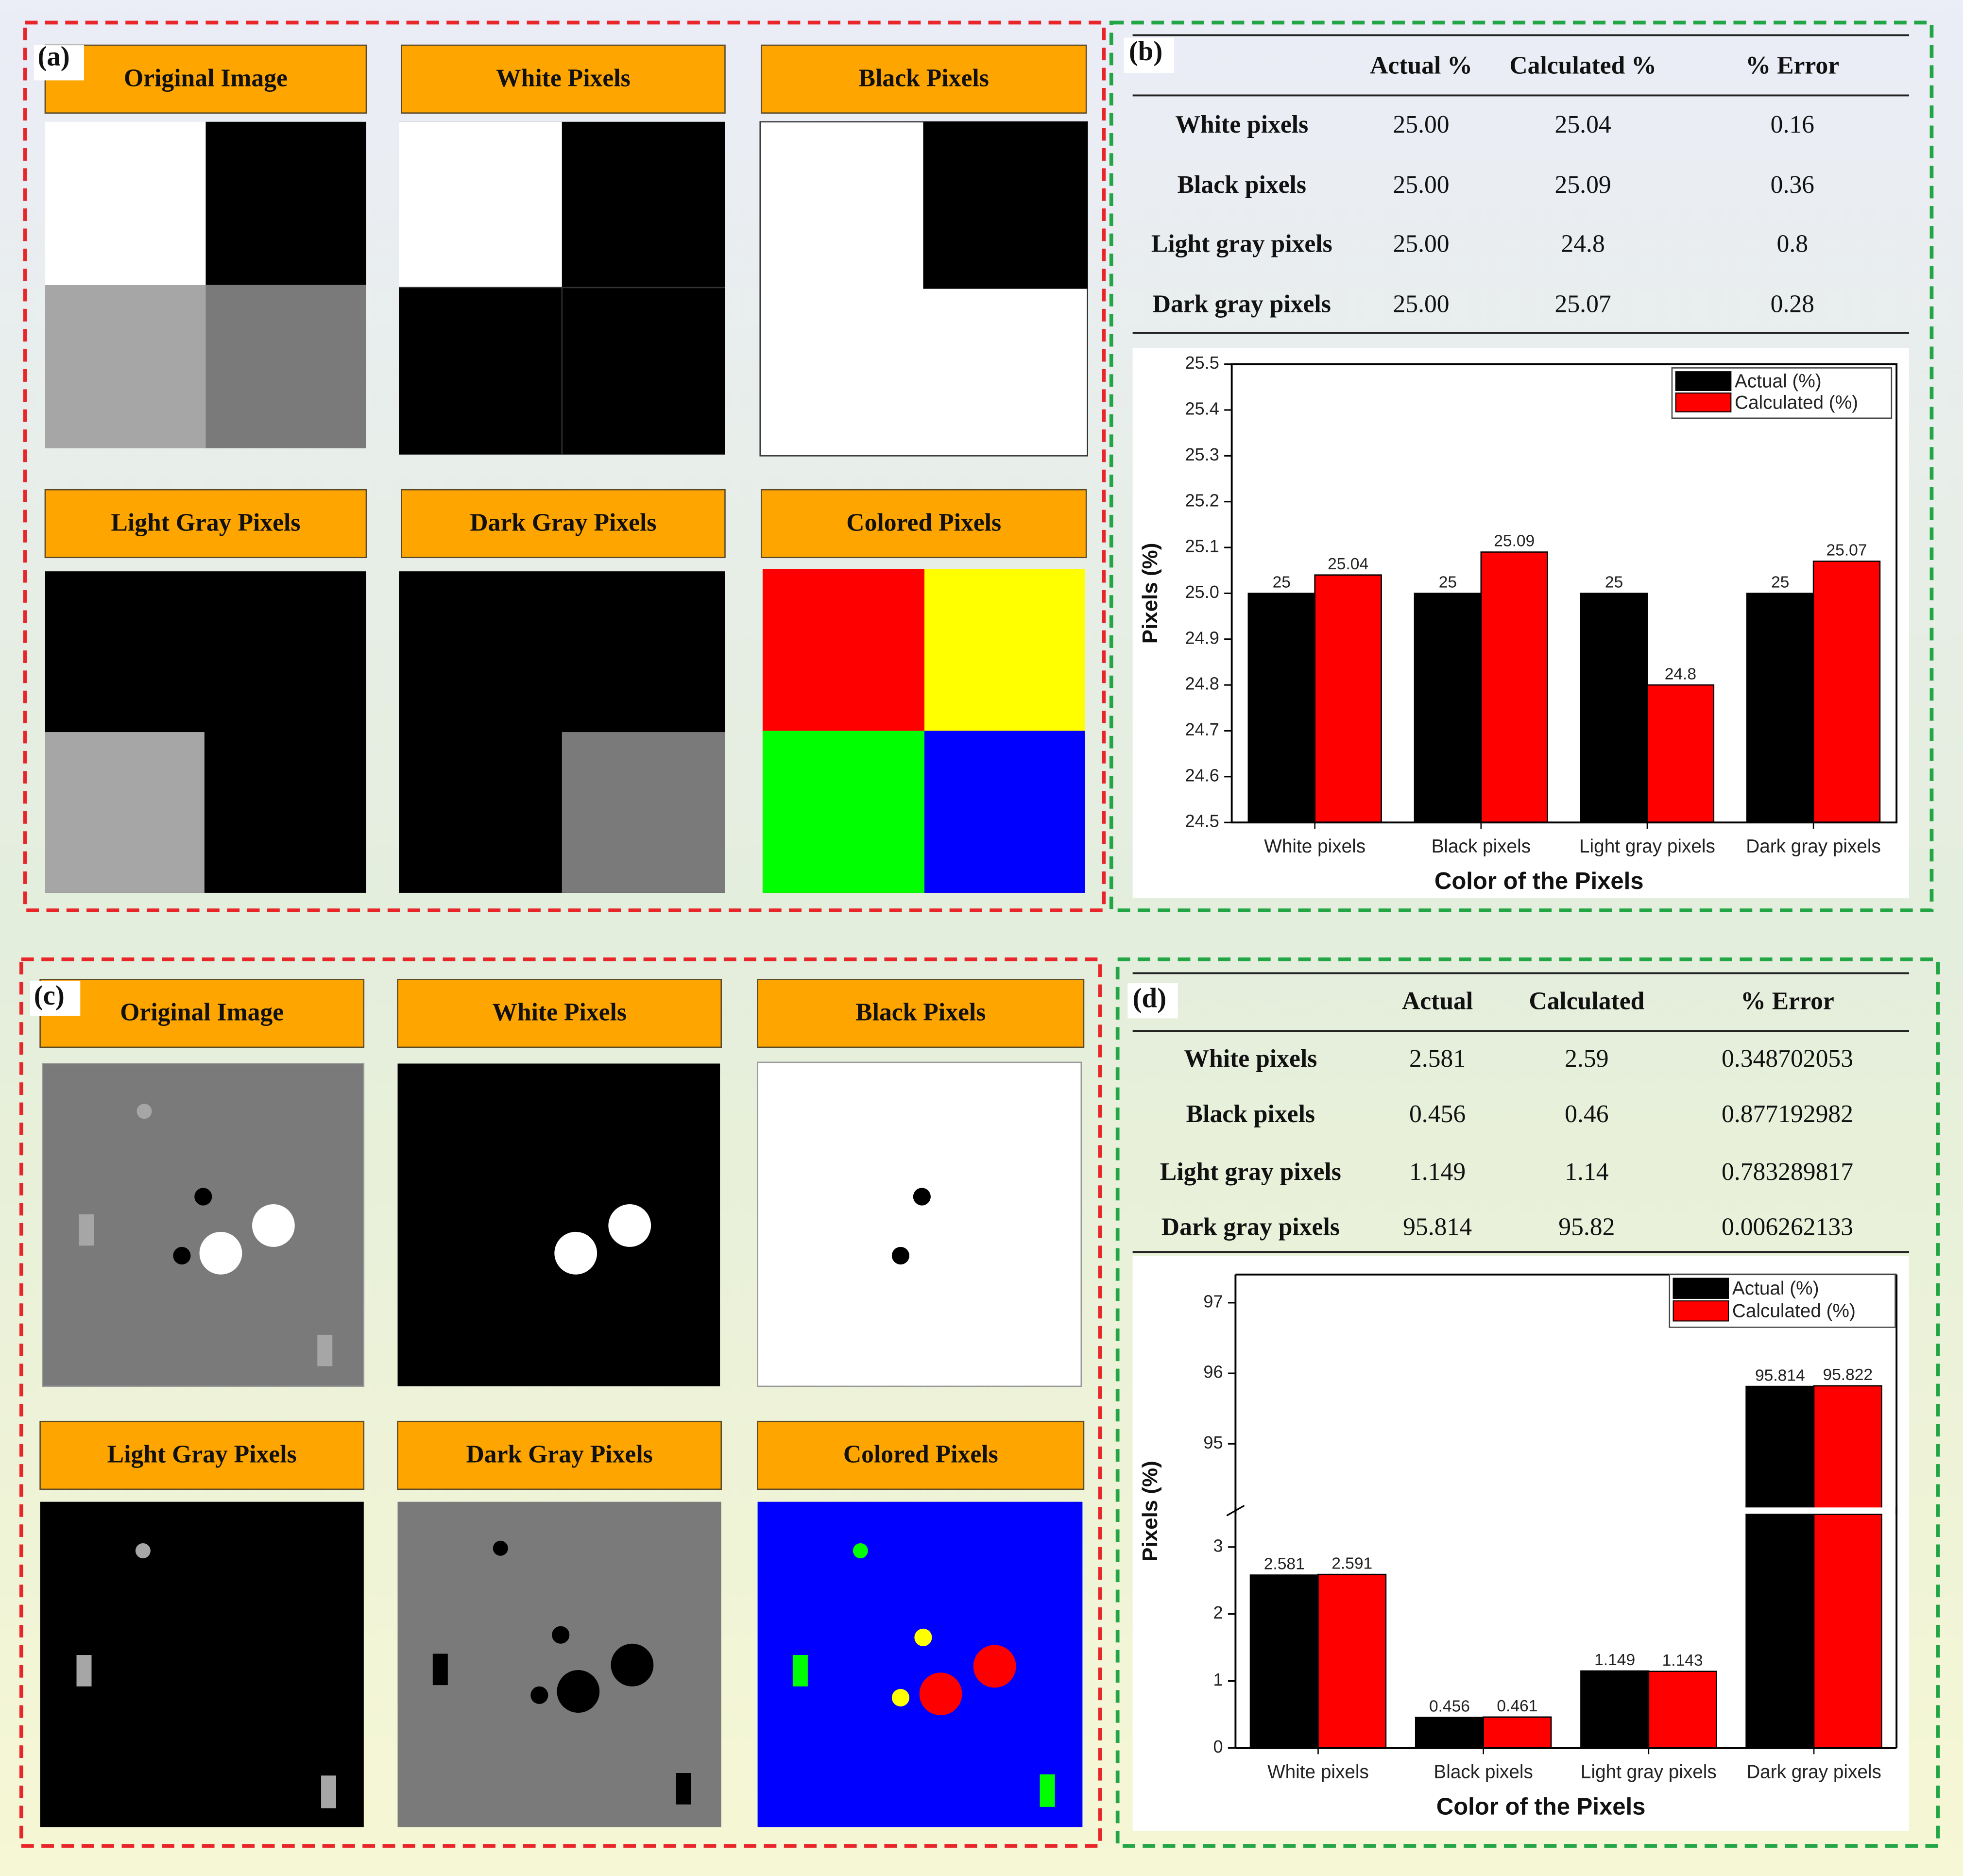 This screenshot has width=1963, height=1876. Describe the element at coordinates (1421, 65) in the screenshot. I see `table-header: Actual %` at that location.